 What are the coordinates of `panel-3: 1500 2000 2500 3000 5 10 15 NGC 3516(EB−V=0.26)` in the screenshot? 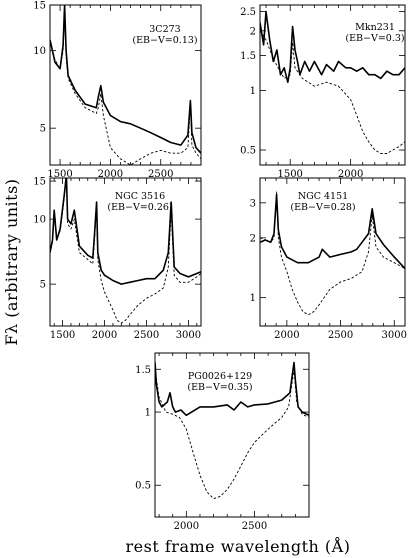 It's located at (117, 259).